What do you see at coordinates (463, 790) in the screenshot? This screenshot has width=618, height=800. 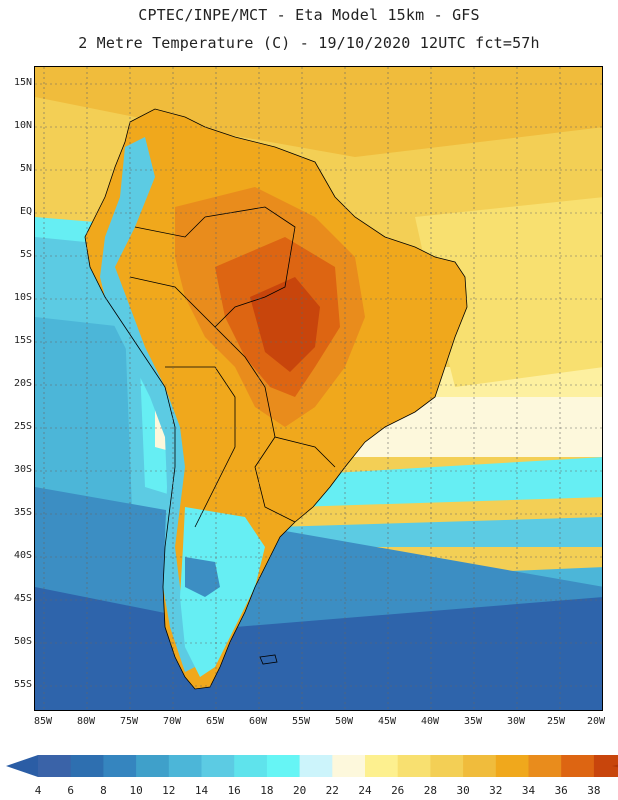 I see `colorbar-tick-label: 30` at bounding box center [463, 790].